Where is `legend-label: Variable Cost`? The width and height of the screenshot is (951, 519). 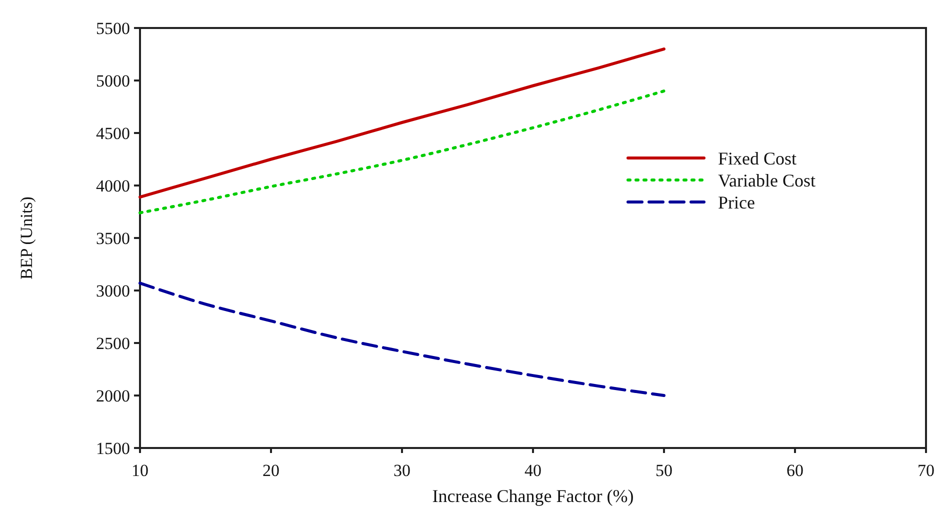 legend-label: Variable Cost is located at coordinates (767, 180).